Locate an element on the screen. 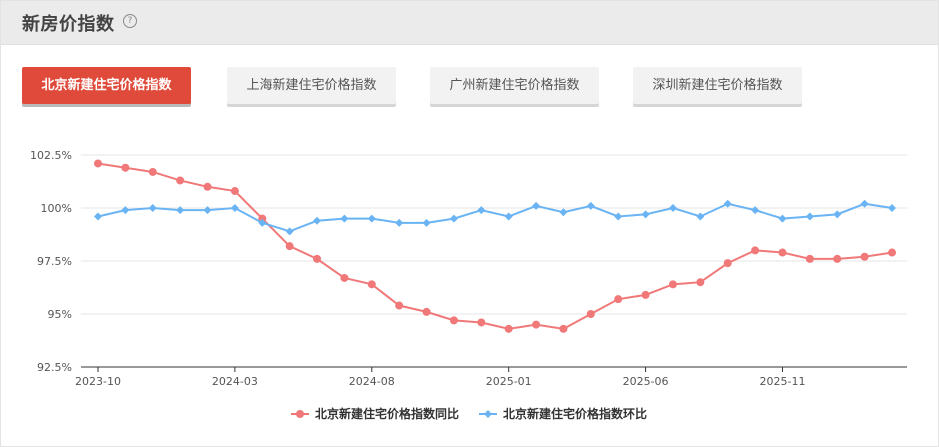 The height and width of the screenshot is (447, 939). x-tick-label: 2024-08 is located at coordinates (372, 381).